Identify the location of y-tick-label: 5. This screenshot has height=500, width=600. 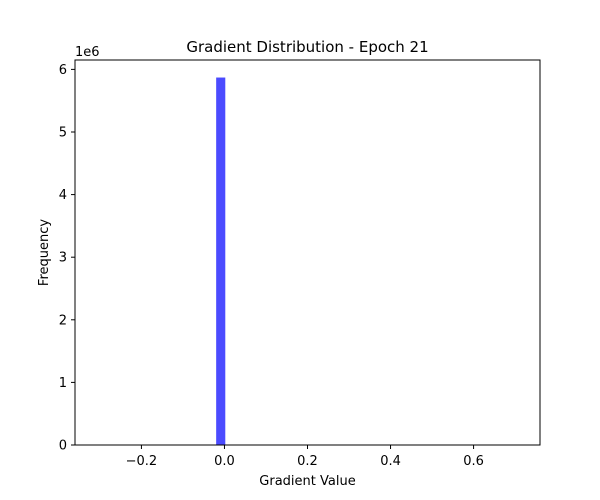
(63, 132).